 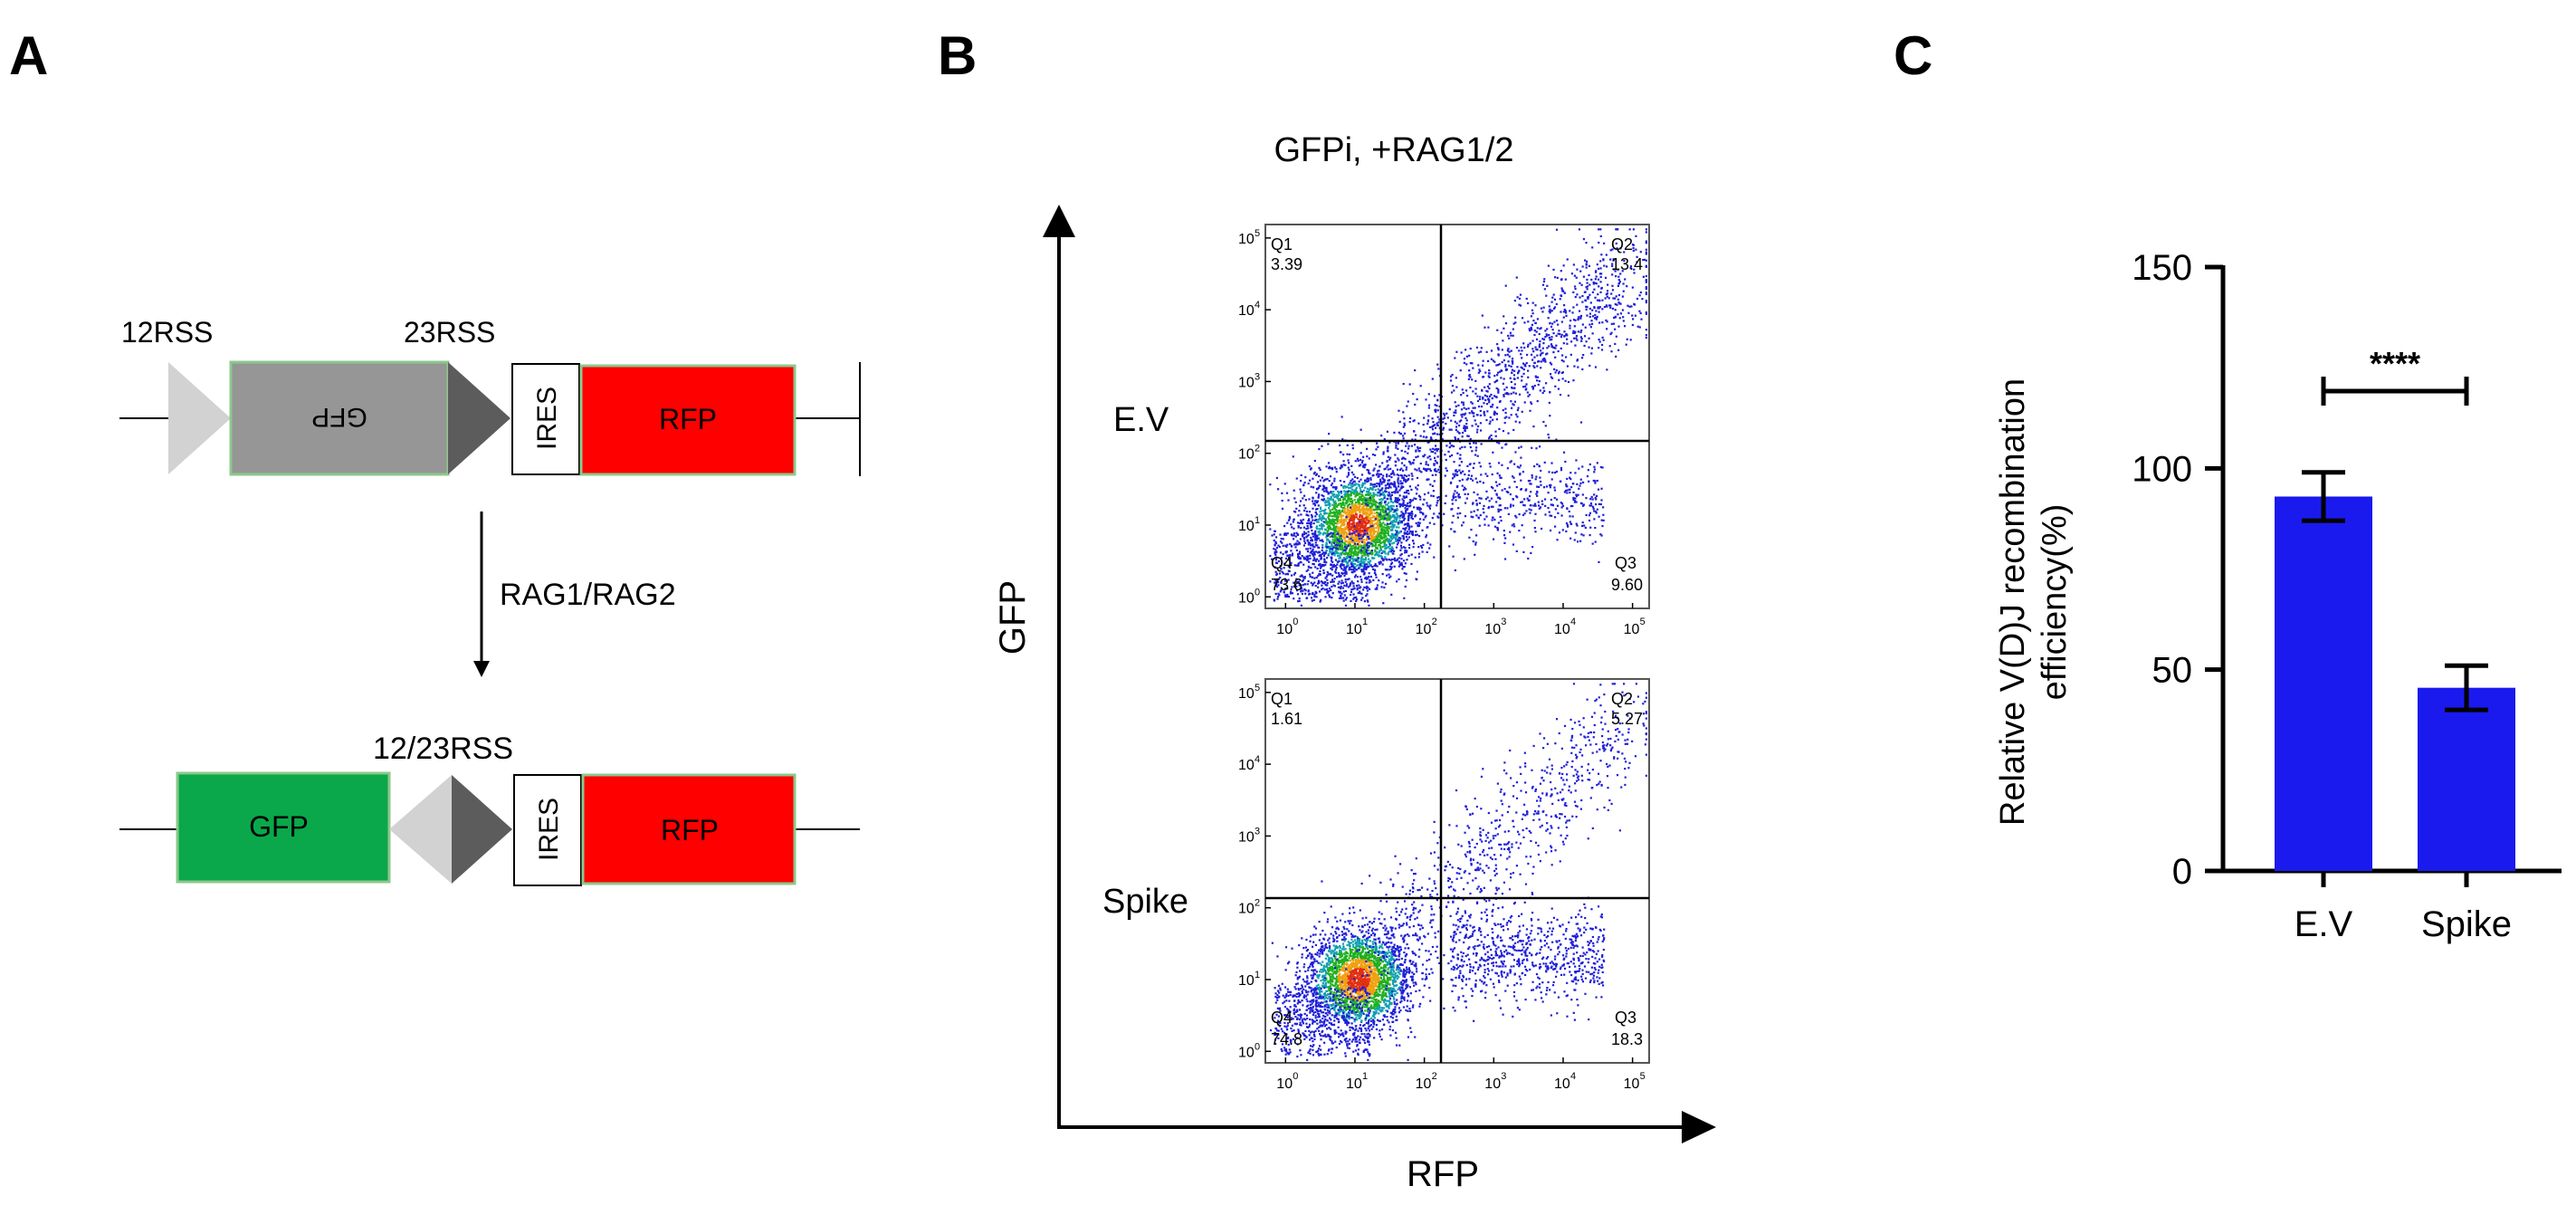 I want to click on ires-label: IRES, so click(x=547, y=418).